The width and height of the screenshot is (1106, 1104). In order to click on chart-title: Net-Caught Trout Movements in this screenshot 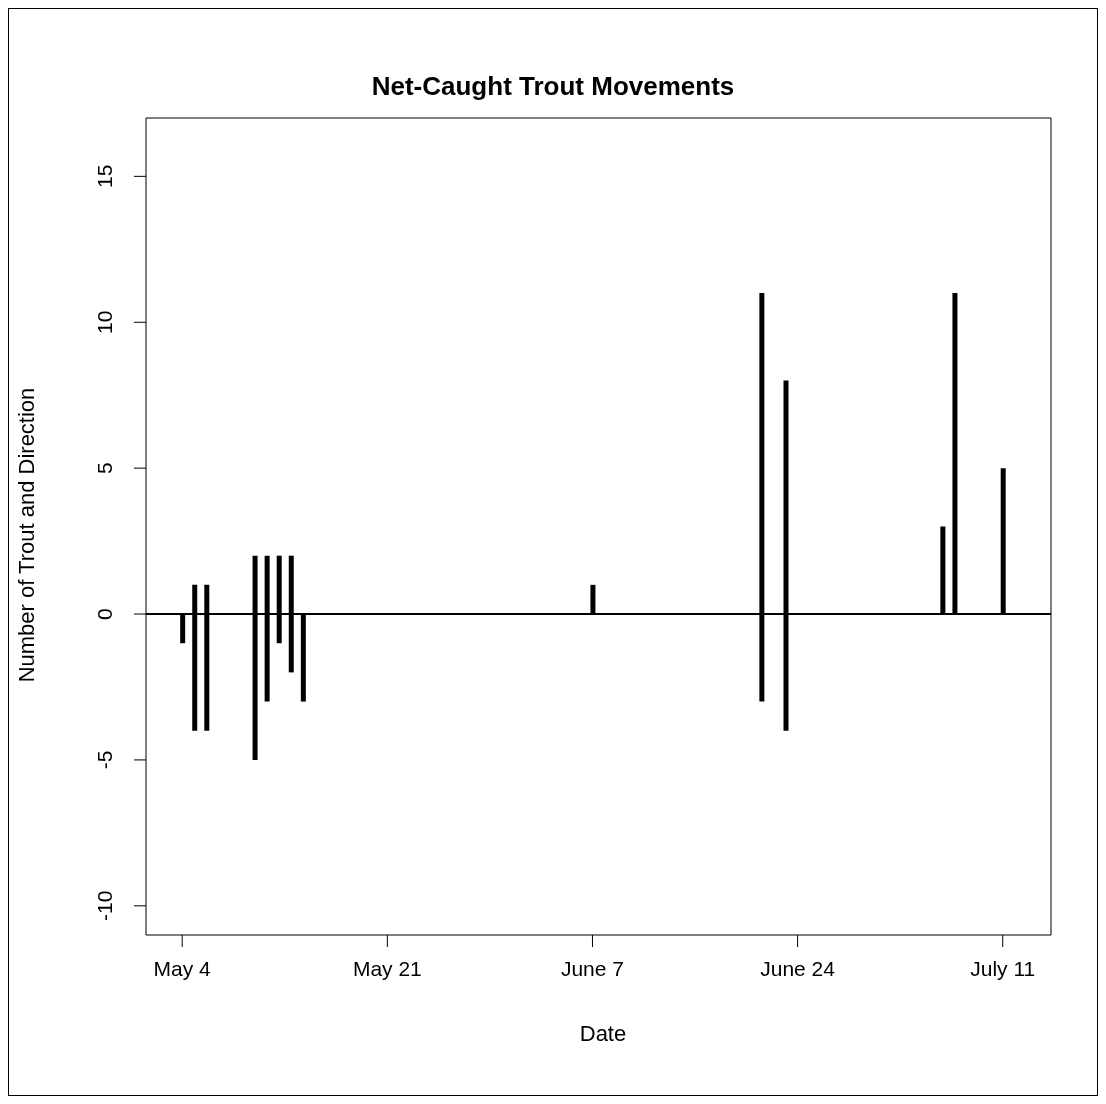, I will do `click(553, 86)`.